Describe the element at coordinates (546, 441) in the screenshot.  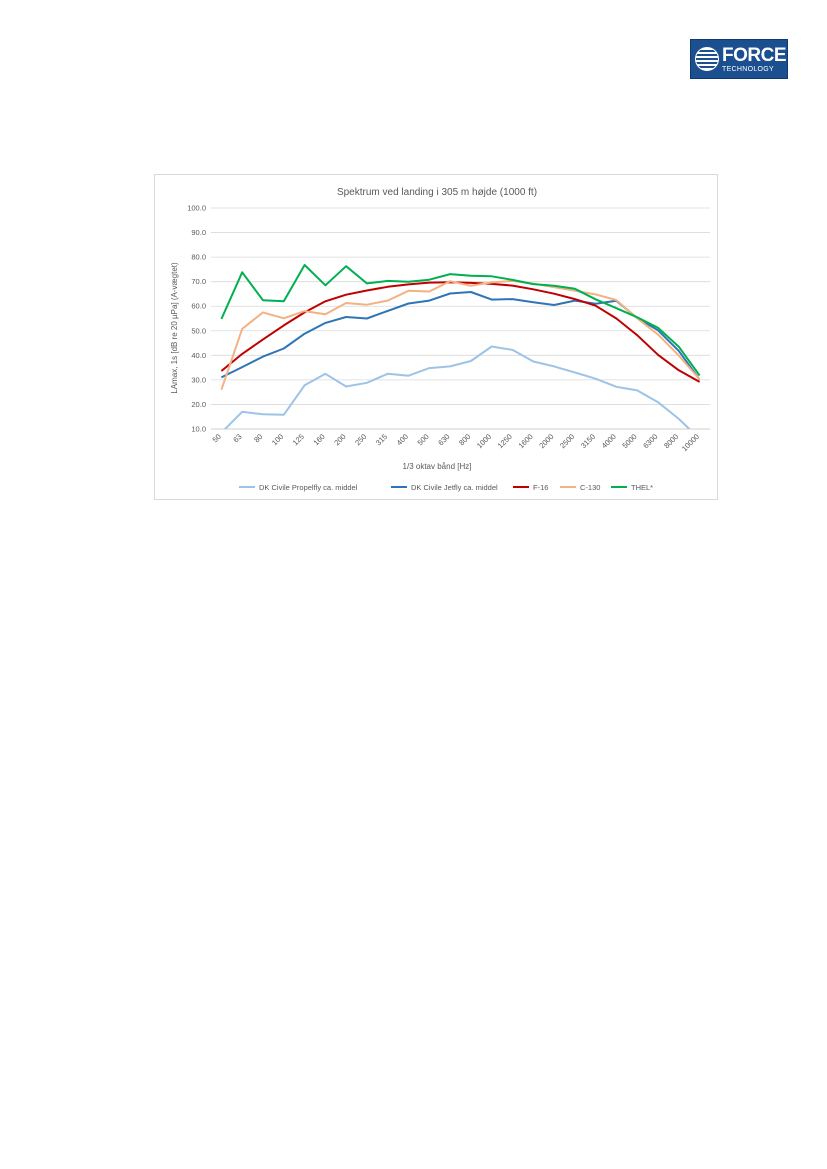
I see `x-tick-label: 2000` at that location.